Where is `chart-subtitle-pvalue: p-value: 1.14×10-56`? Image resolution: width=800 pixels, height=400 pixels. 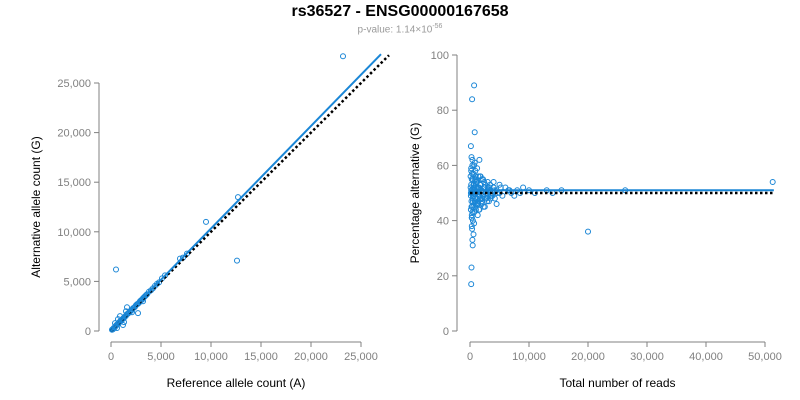
chart-subtitle-pvalue: p-value: 1.14×10-56 is located at coordinates (400, 29).